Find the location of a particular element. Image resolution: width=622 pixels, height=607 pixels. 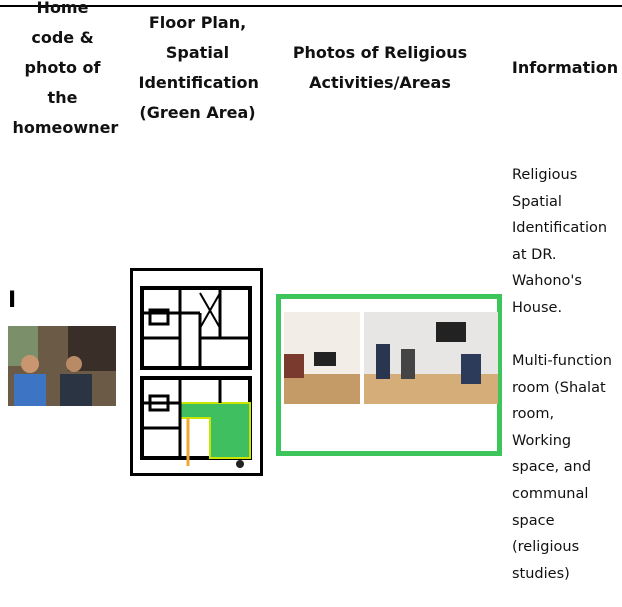

header-text: Information is located at coordinates (565, 67).